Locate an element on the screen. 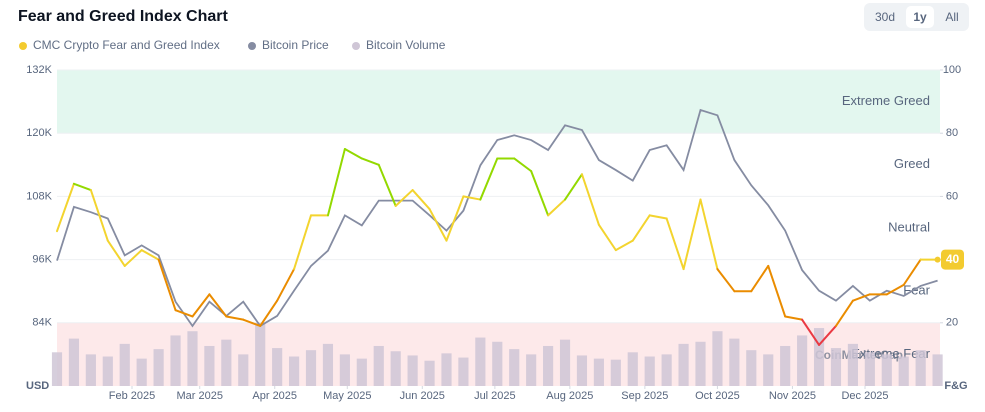 This screenshot has width=985, height=412. x-tick-label: Apr 2025 is located at coordinates (274, 396).